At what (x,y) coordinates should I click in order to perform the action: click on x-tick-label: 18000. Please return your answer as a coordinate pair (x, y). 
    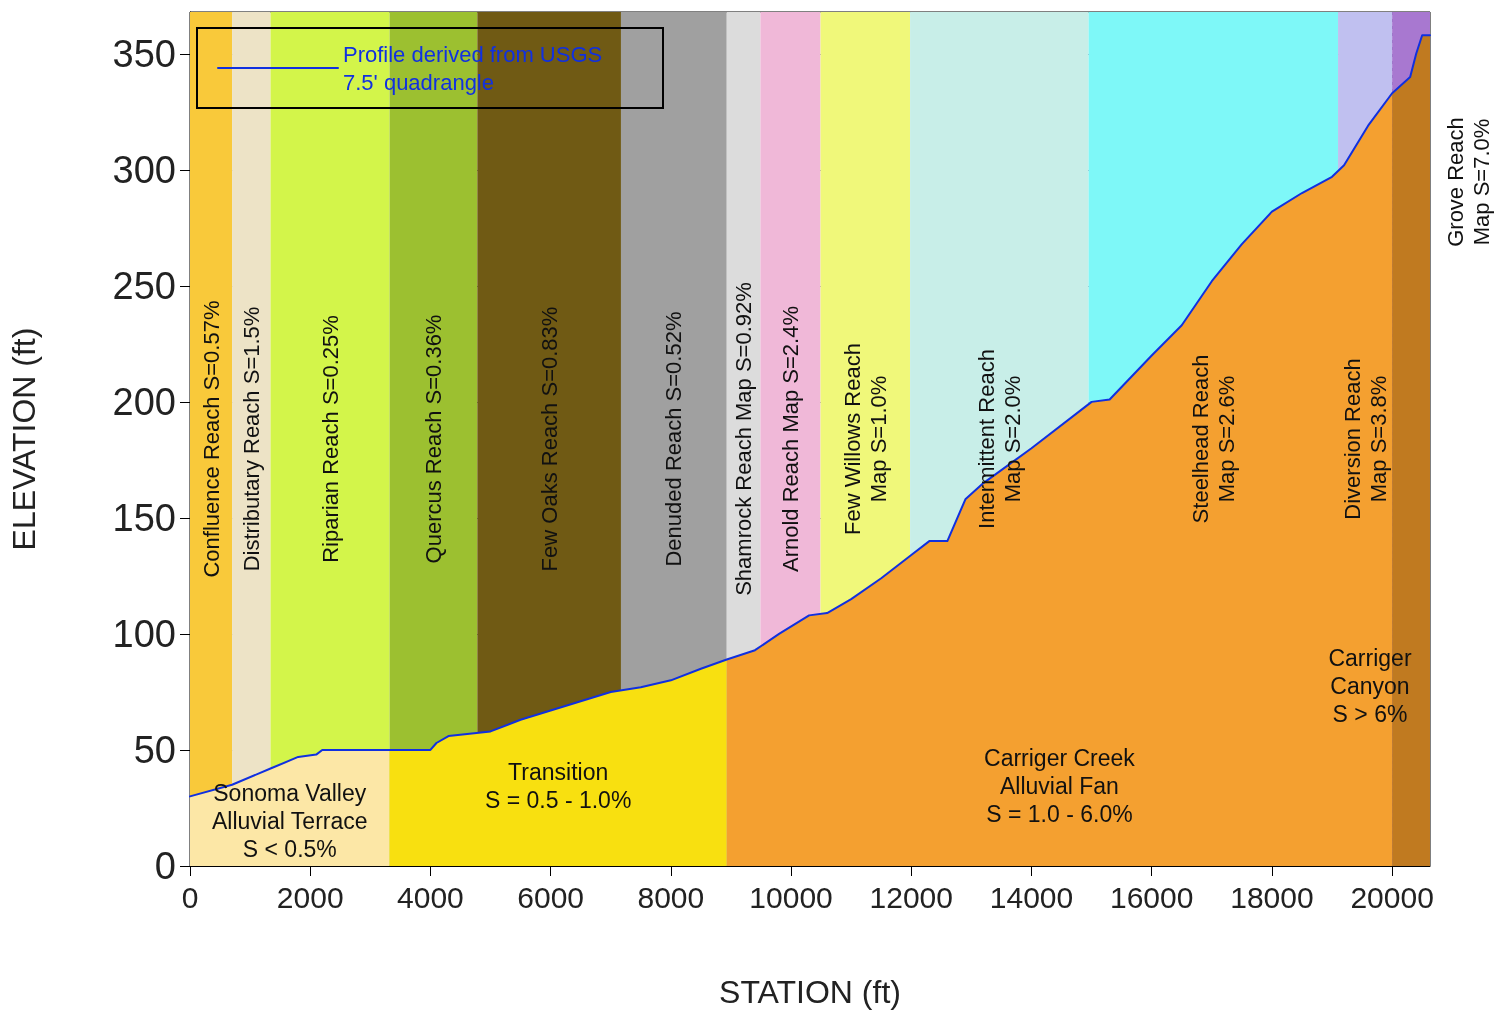
    Looking at the image, I should click on (1272, 897).